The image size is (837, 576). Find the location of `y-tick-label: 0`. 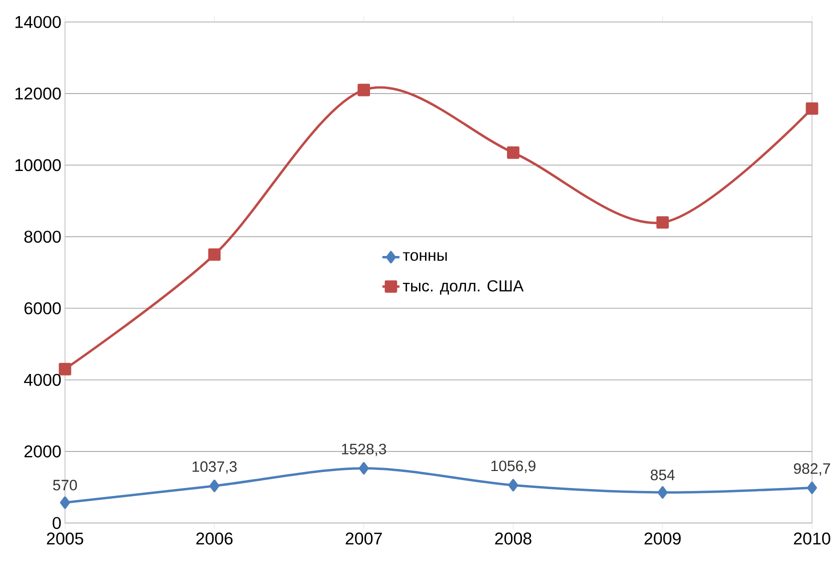

y-tick-label: 0 is located at coordinates (56, 523).